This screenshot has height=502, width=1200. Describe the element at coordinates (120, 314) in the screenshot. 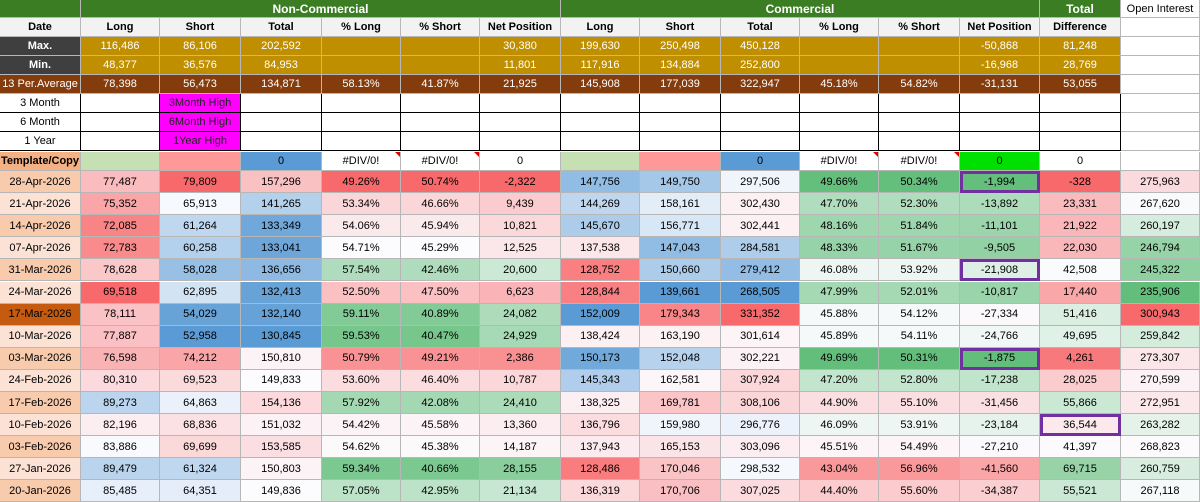

I see `data-cell: 78,111` at that location.